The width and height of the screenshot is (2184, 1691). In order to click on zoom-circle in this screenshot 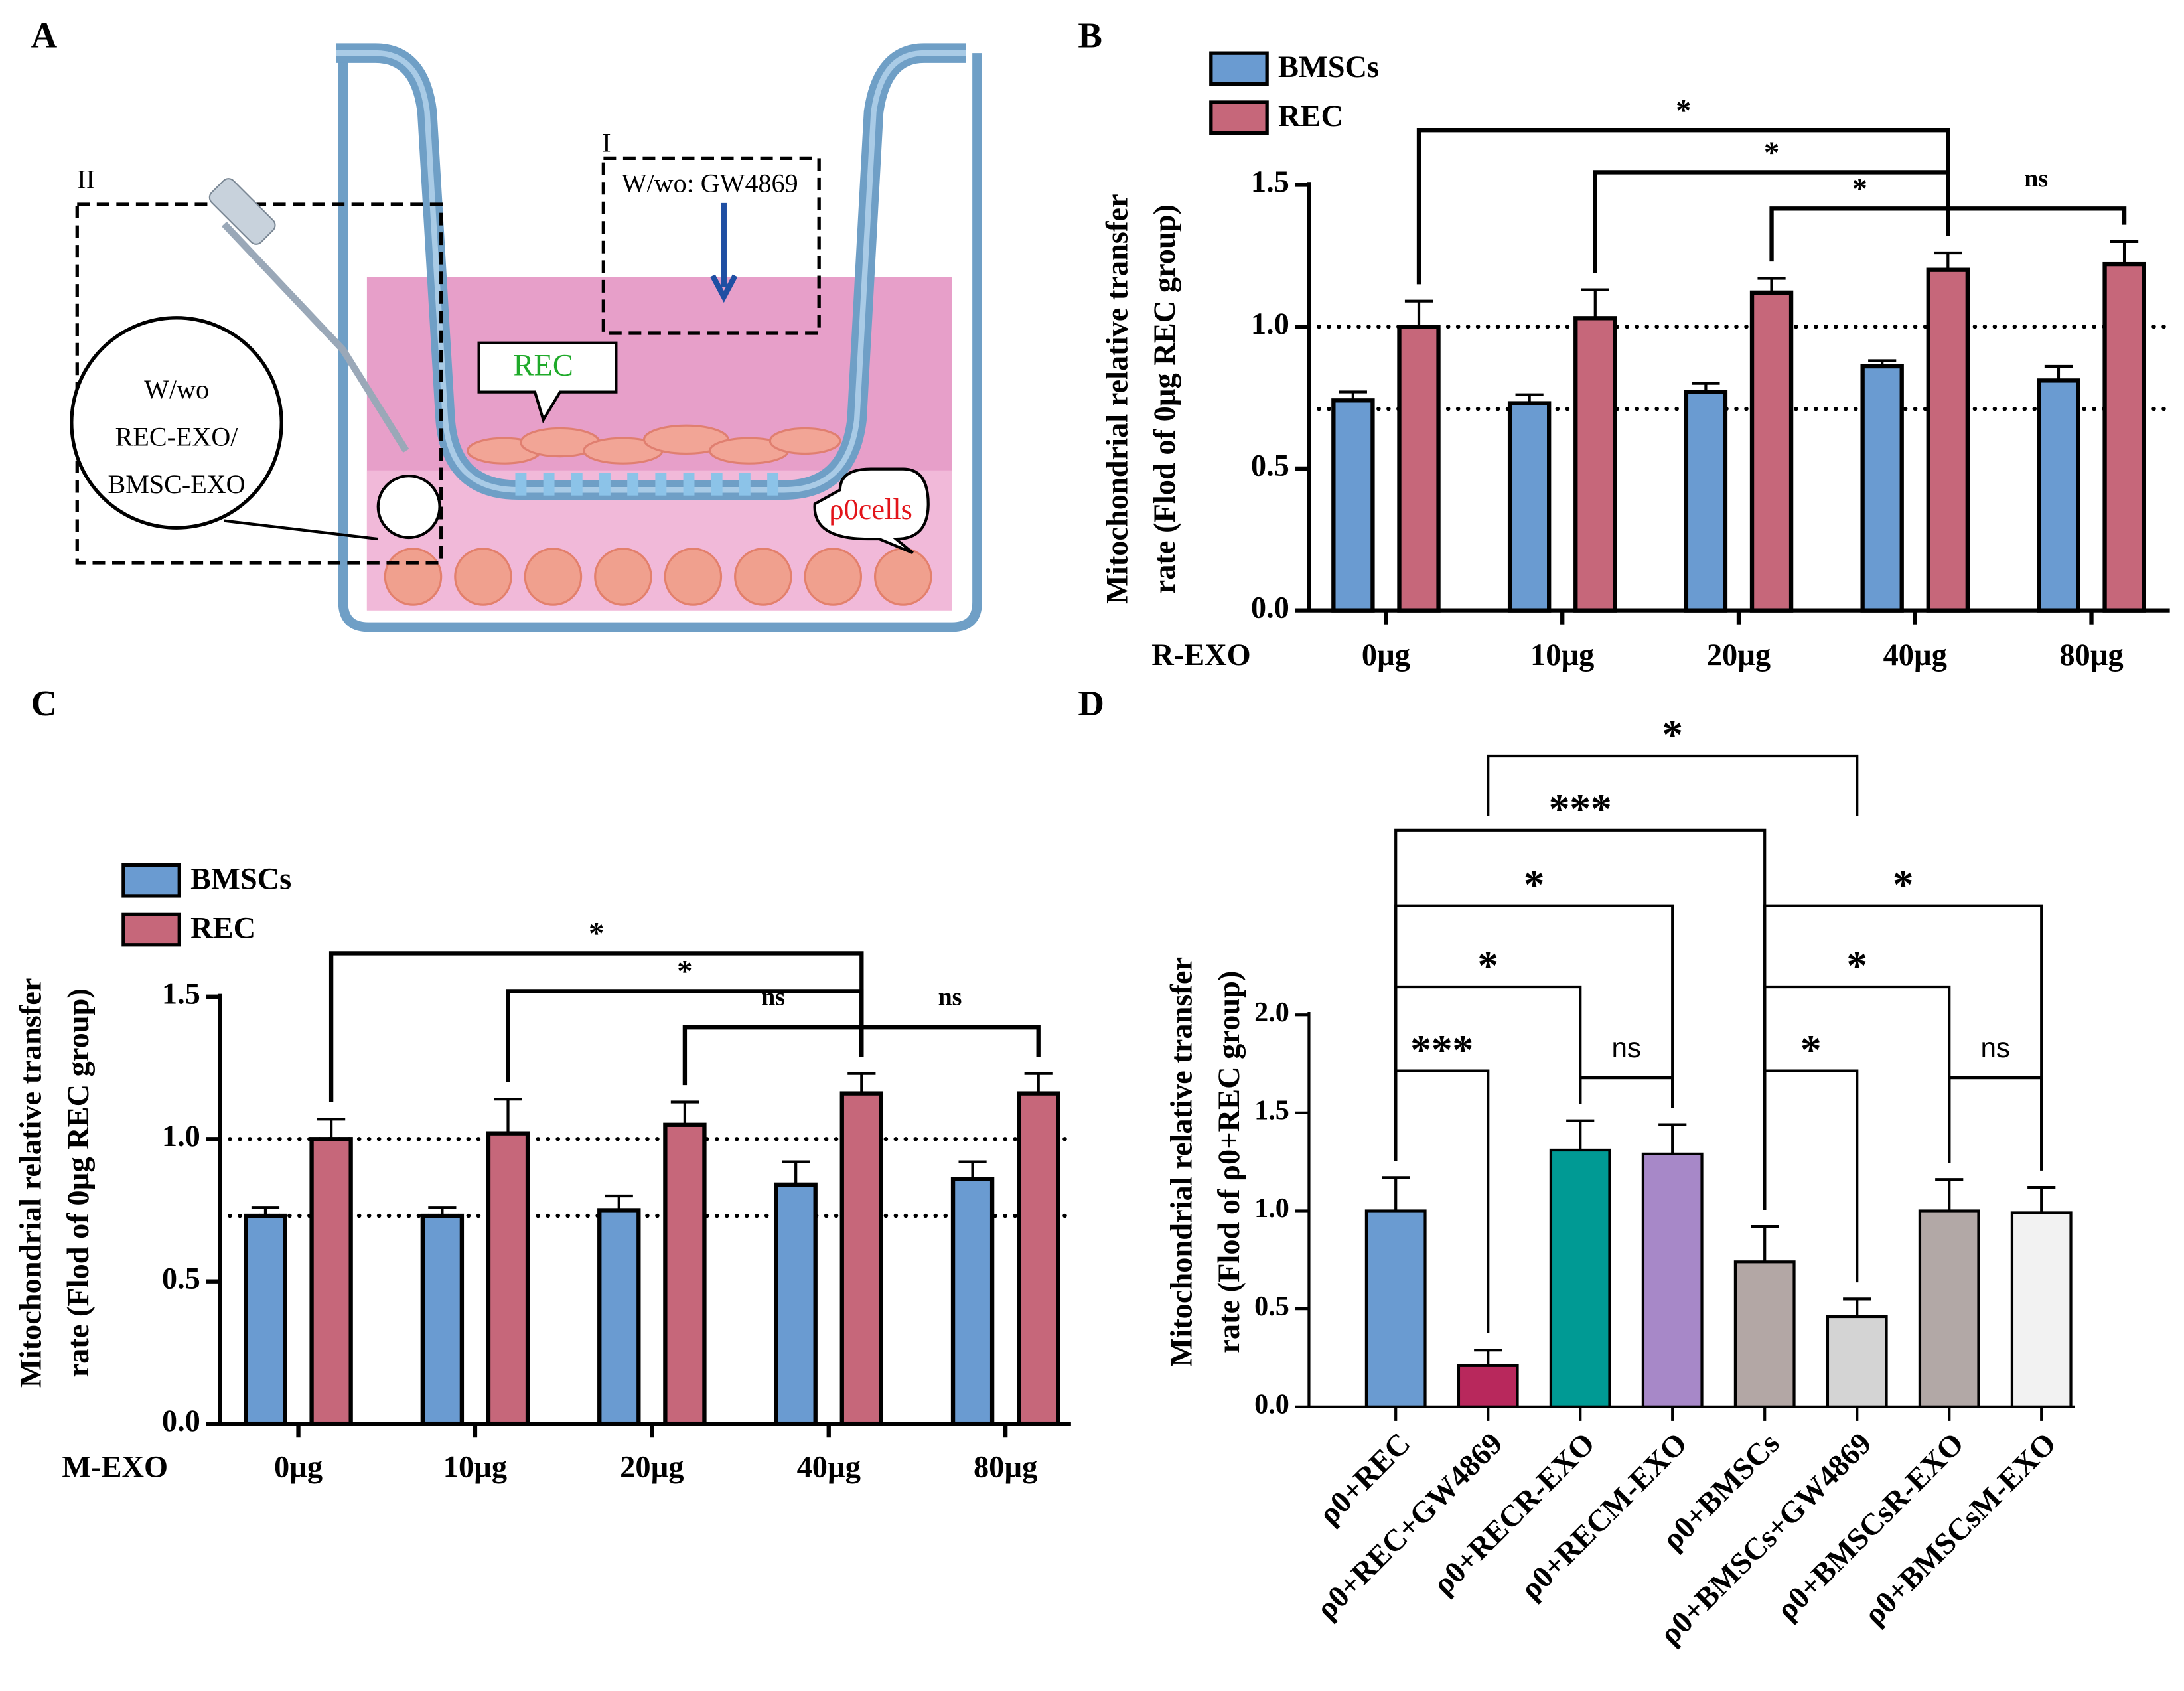, I will do `click(176, 423)`.